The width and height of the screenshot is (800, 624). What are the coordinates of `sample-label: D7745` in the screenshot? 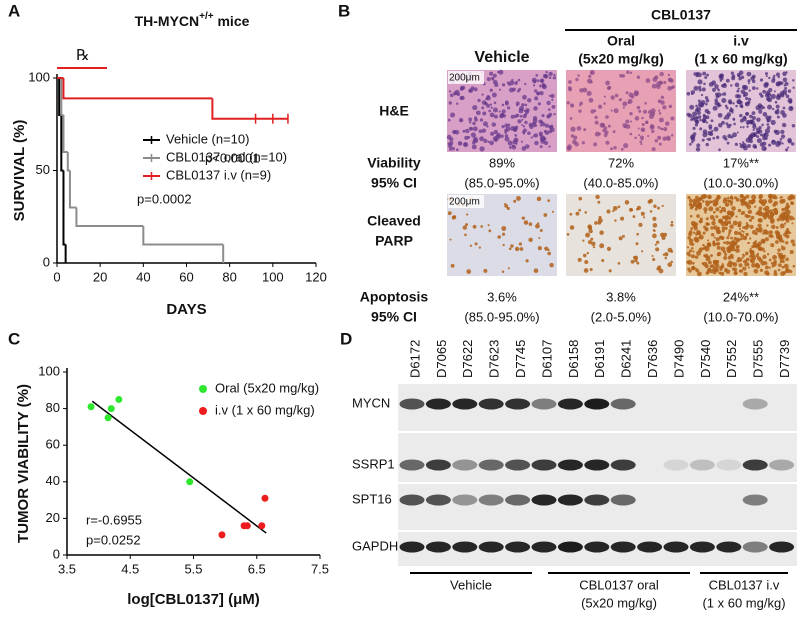 It's located at (520, 359).